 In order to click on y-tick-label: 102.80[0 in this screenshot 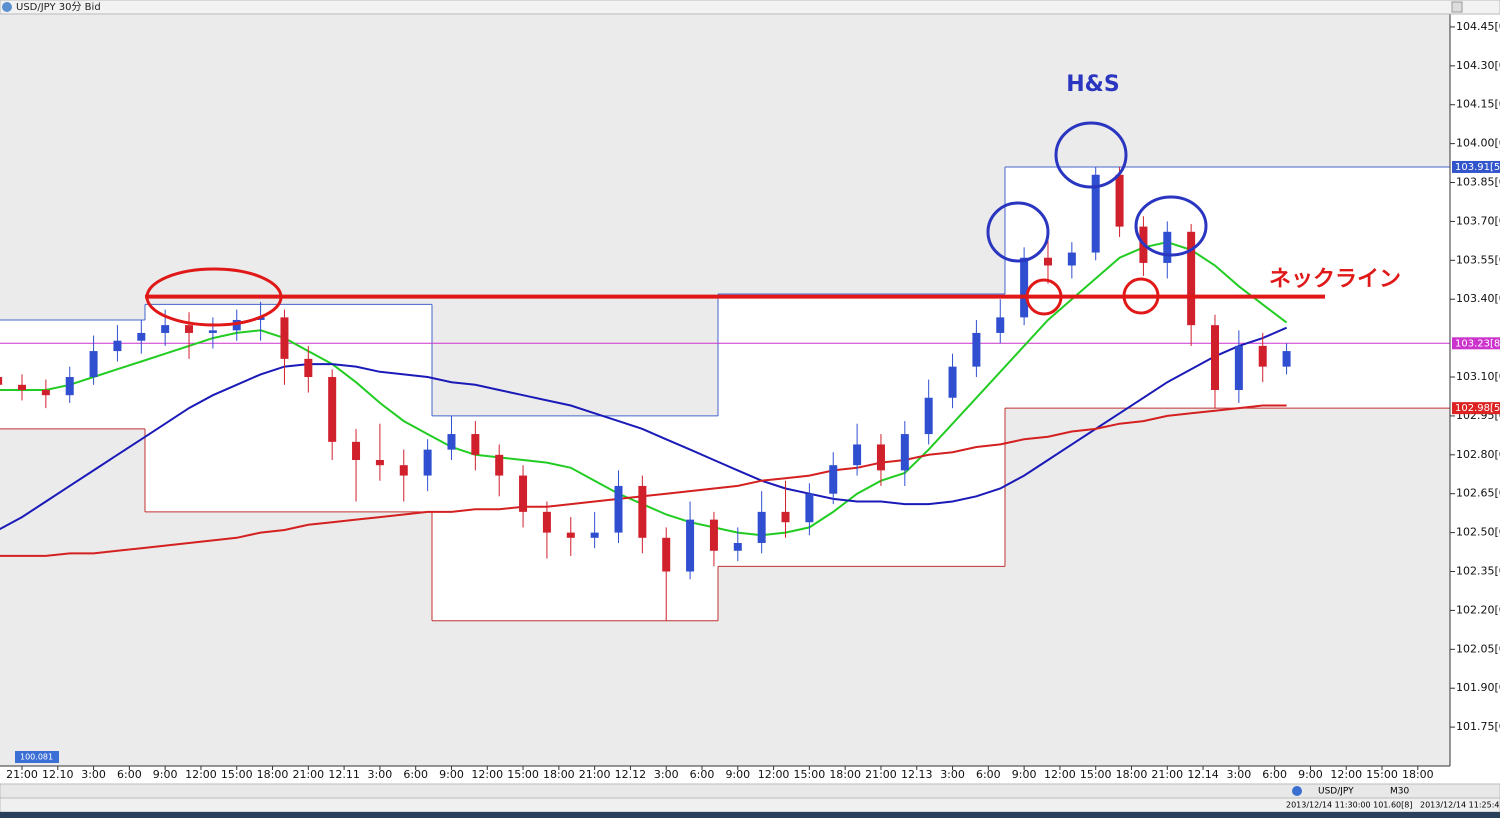, I will do `click(1478, 454)`.